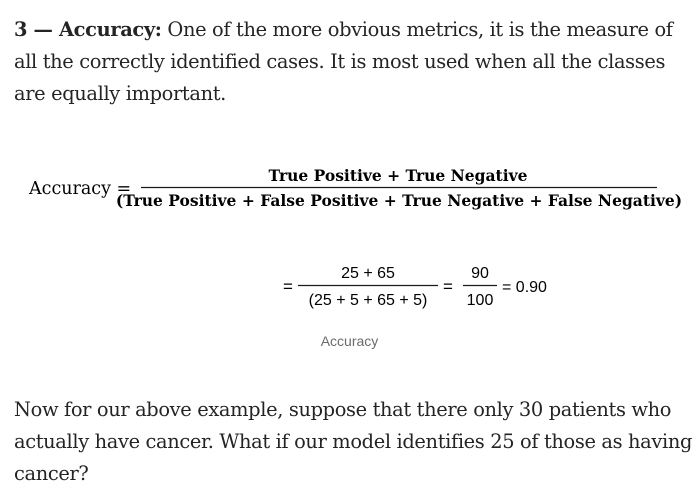 Image resolution: width=699 pixels, height=497 pixels. I want to click on calc-fraction-2-numerator: 90, so click(480, 273).